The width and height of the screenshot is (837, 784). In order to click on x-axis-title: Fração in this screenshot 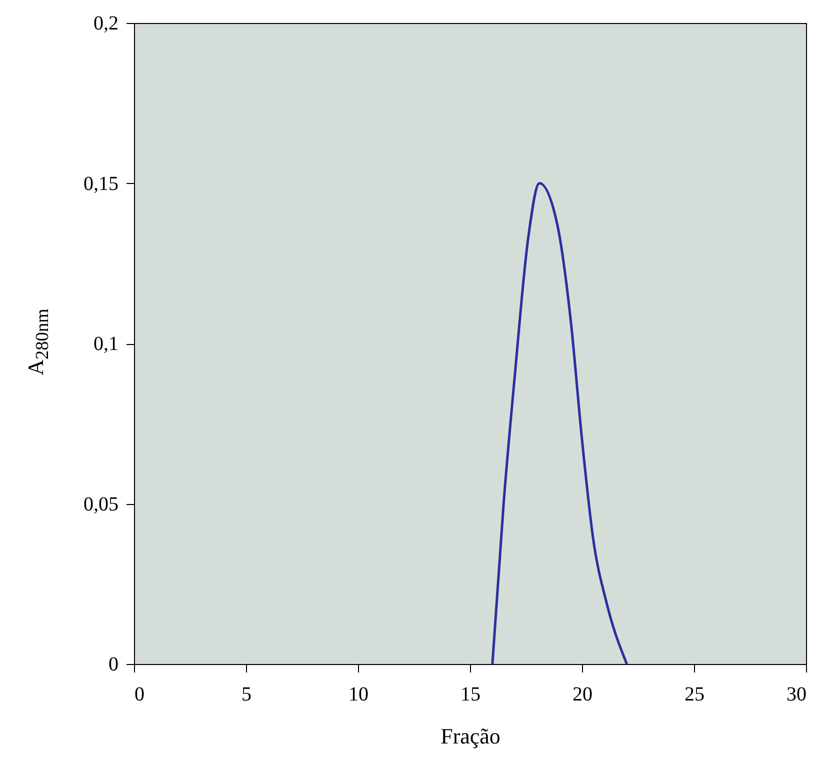, I will do `click(470, 736)`.